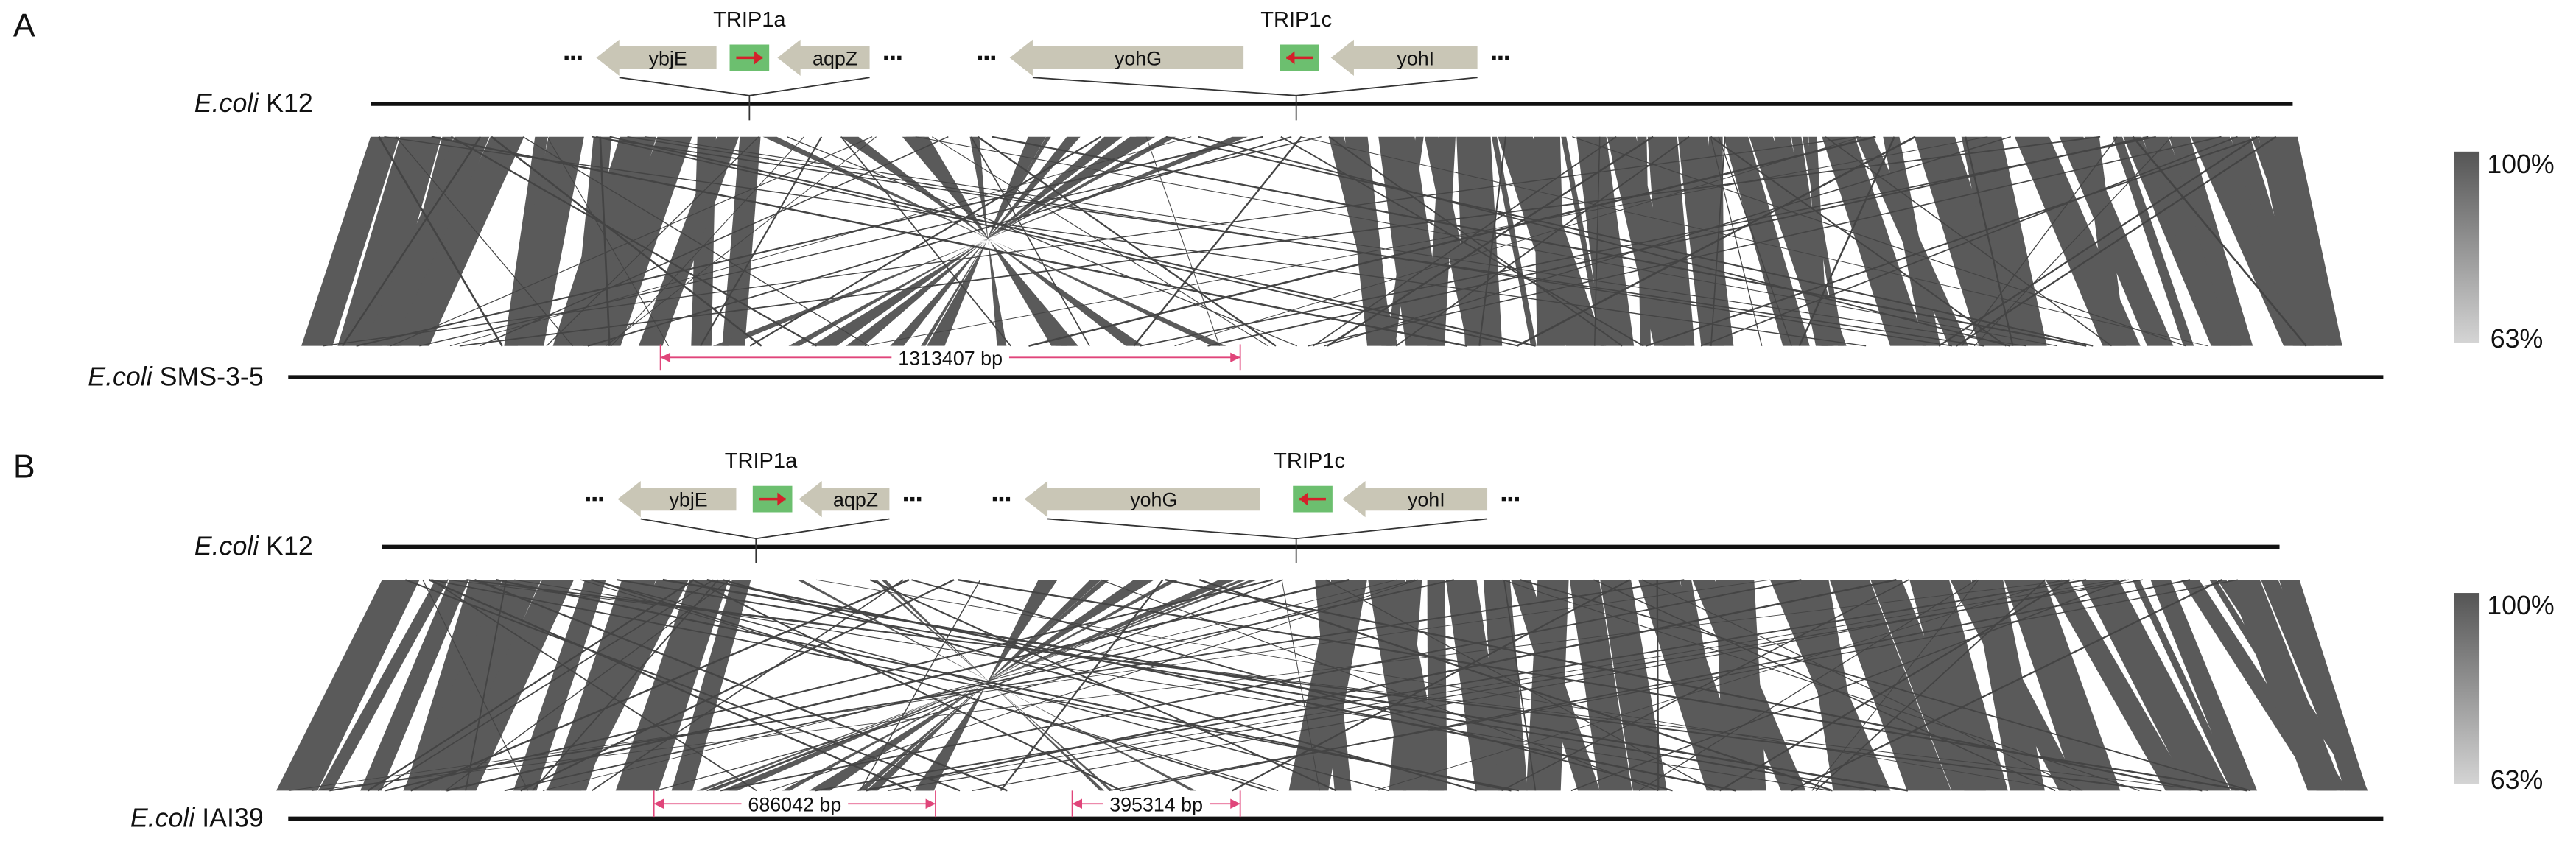 This screenshot has width=2576, height=850. What do you see at coordinates (1309, 461) in the screenshot?
I see `locus-label: TRIP1c` at bounding box center [1309, 461].